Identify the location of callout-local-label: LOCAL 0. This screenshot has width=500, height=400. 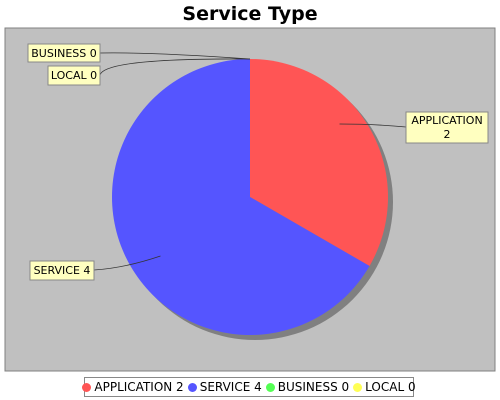
(74, 75).